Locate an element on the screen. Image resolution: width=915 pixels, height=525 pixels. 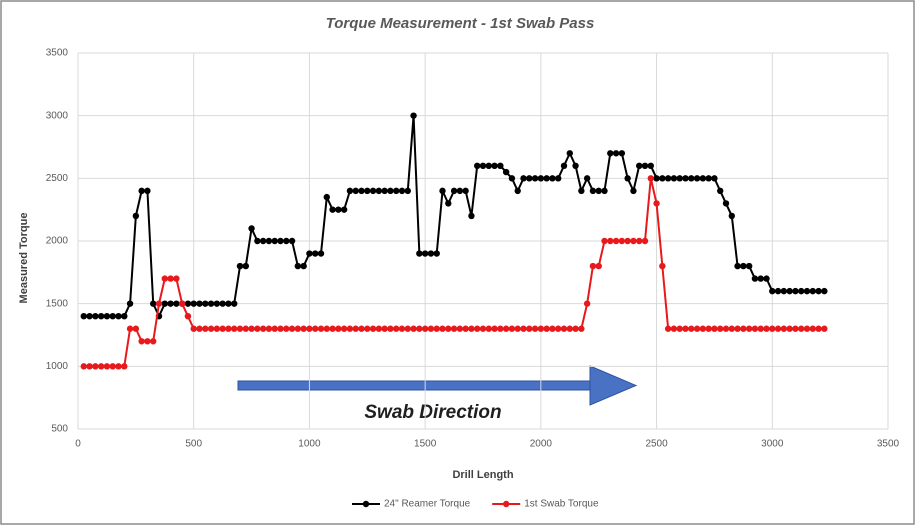
x-axis-label: Drill Length is located at coordinates (482, 475).